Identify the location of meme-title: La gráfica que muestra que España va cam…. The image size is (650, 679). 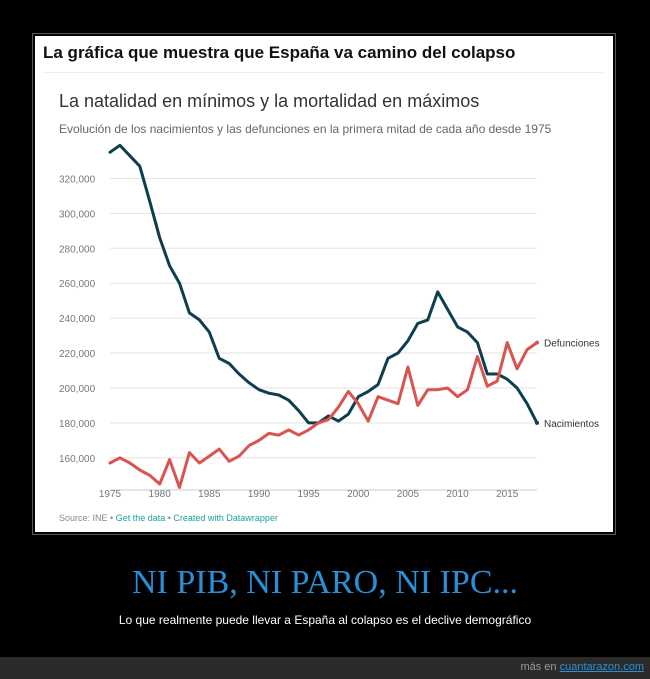
(279, 52).